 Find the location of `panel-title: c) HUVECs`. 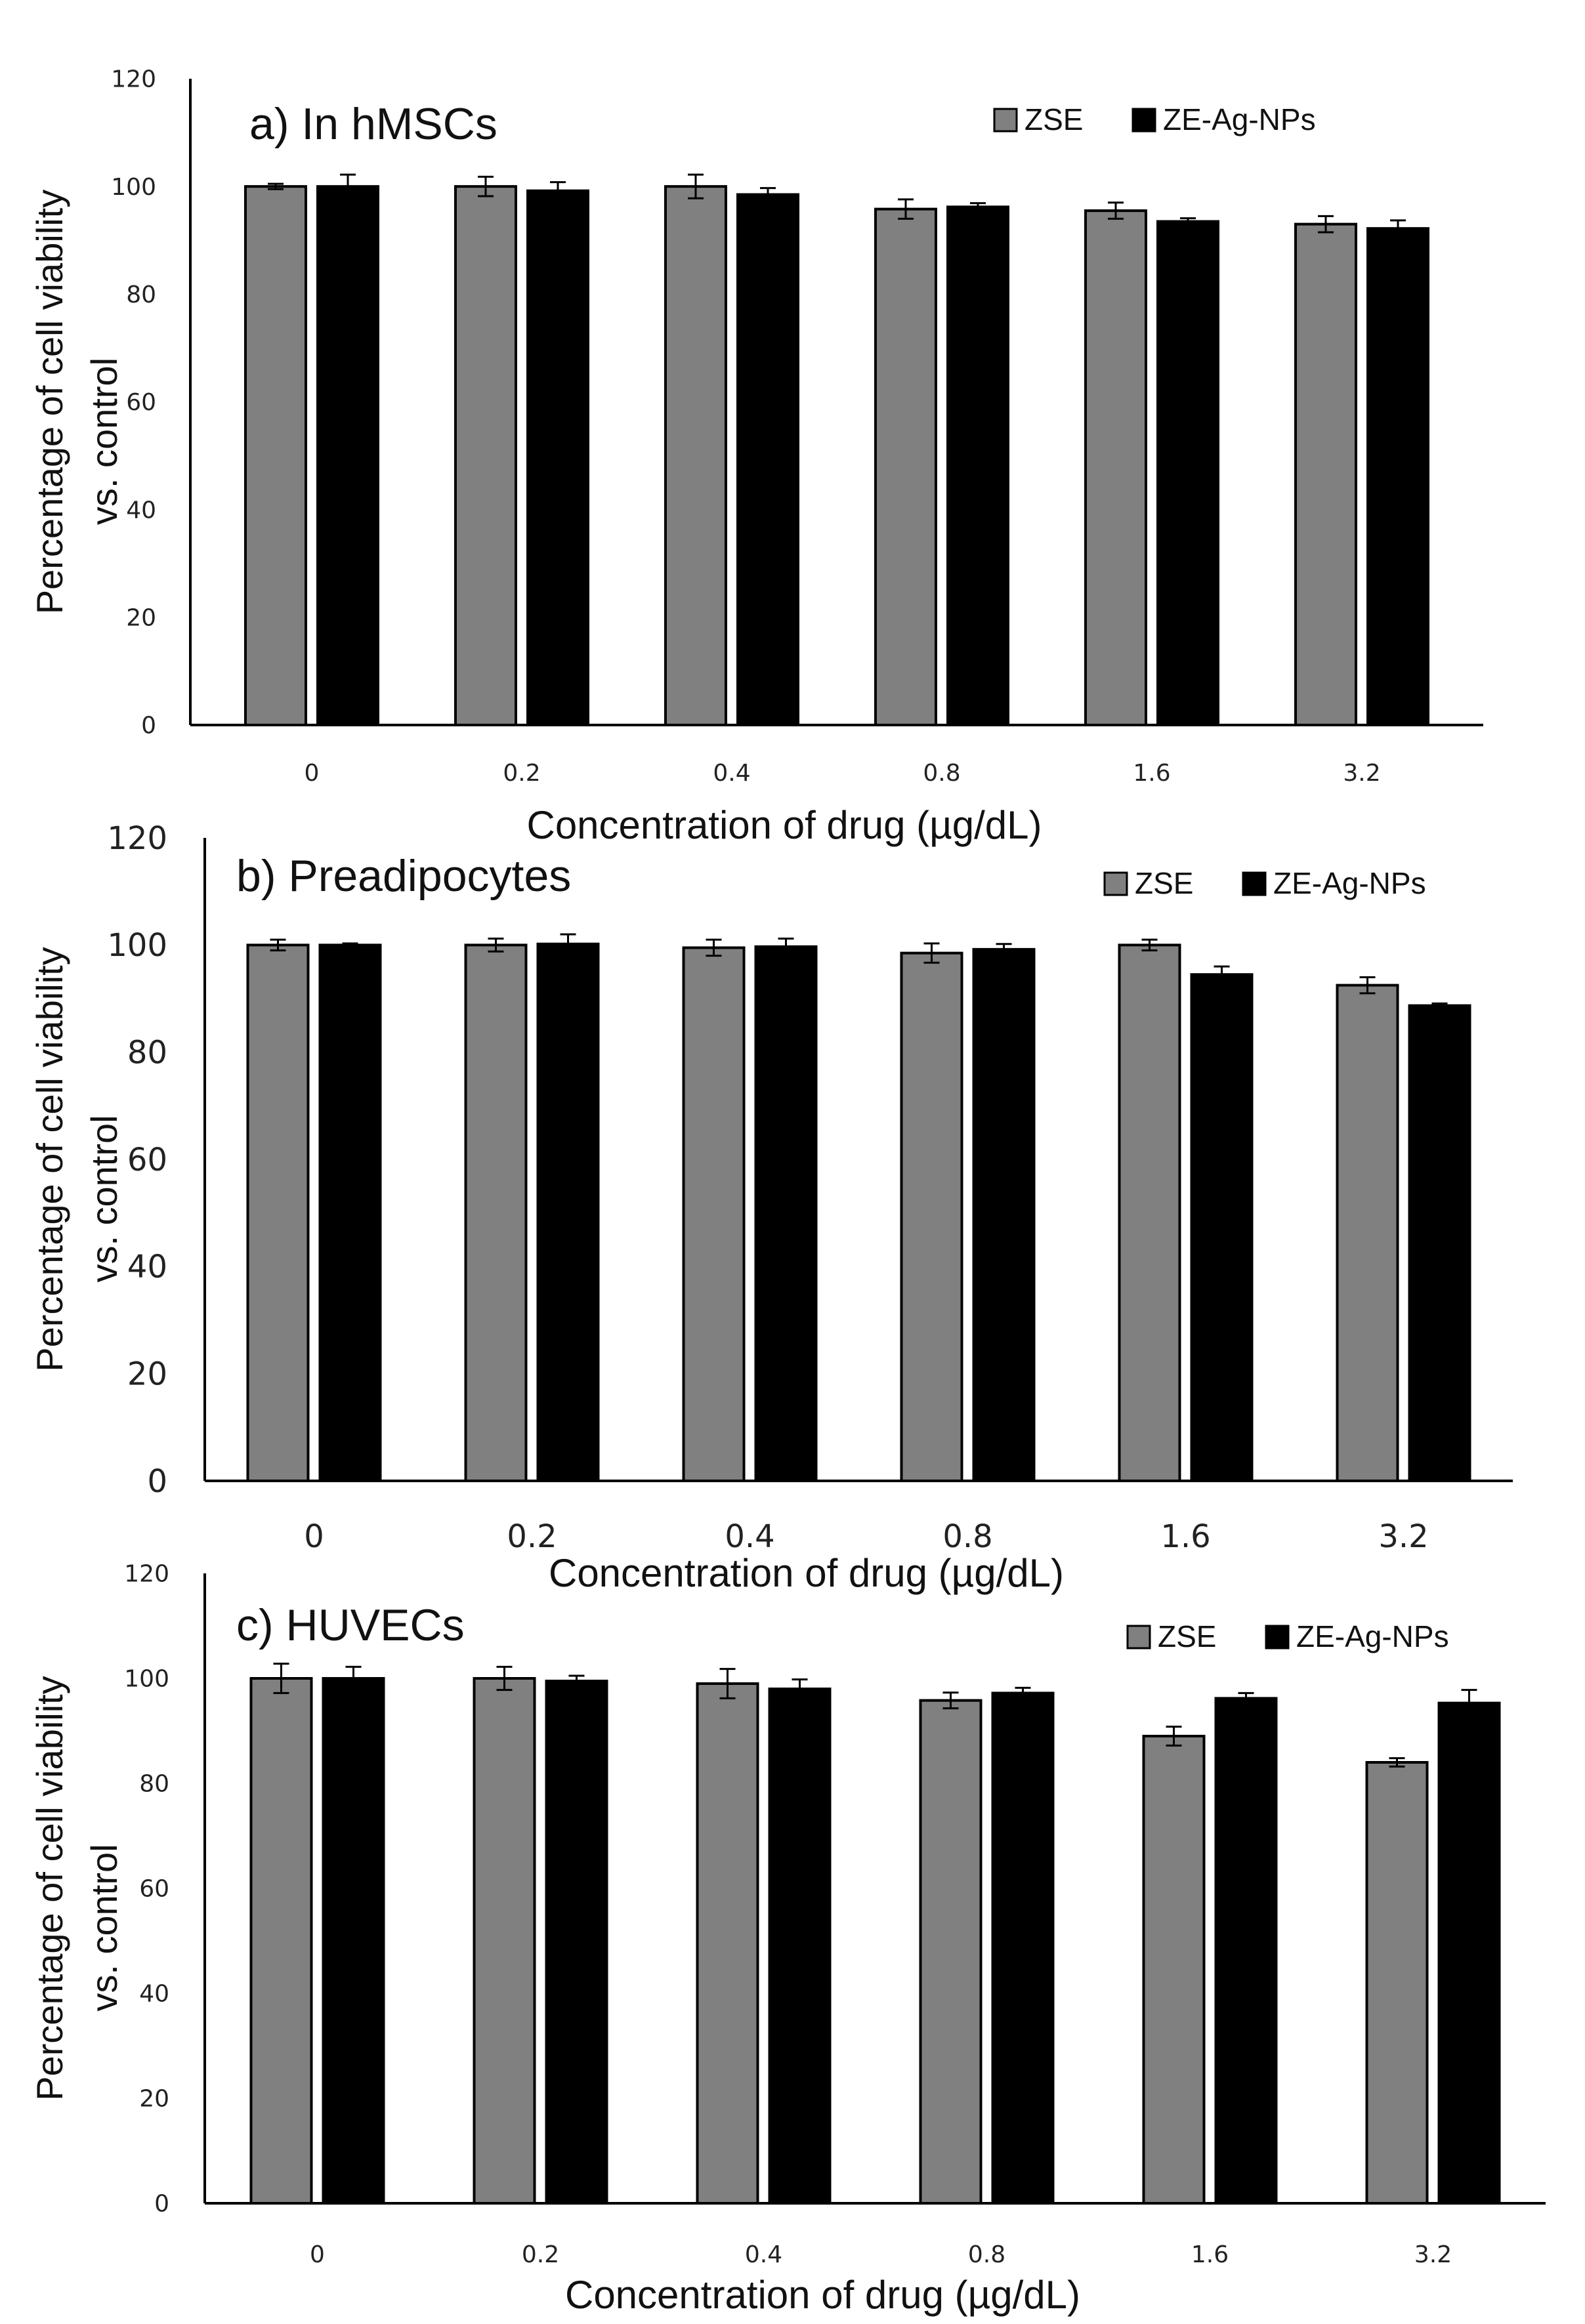

panel-title: c) HUVECs is located at coordinates (350, 1625).